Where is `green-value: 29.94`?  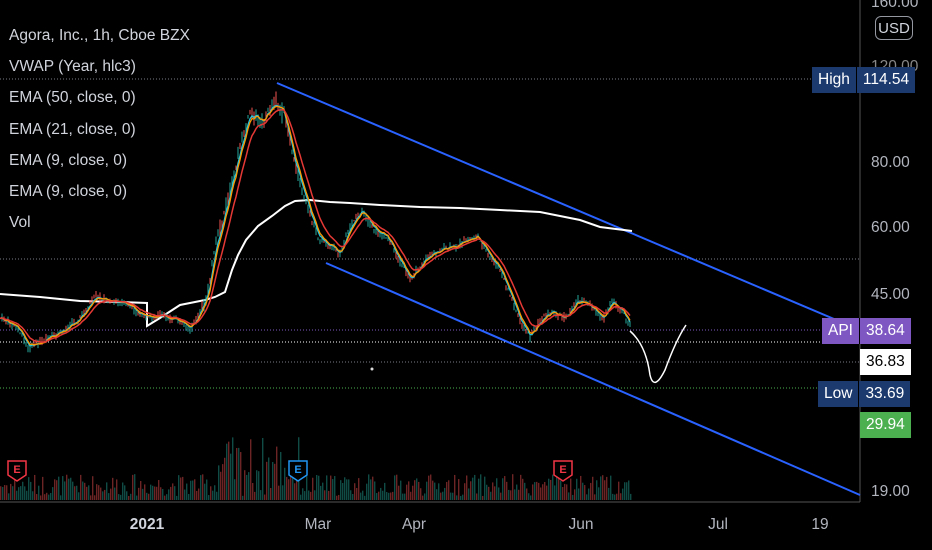 green-value: 29.94 is located at coordinates (885, 425).